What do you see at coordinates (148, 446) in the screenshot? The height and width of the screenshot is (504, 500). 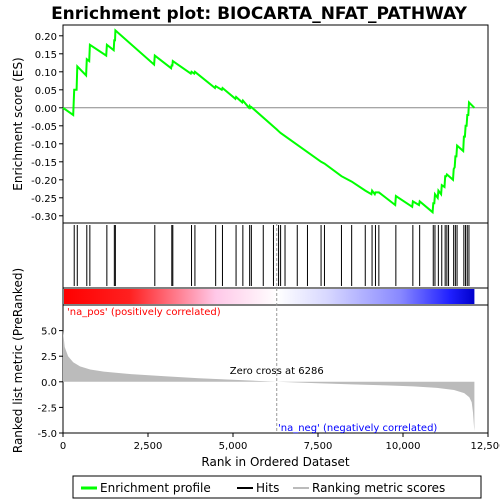 I see `x-tick-label: 2,500` at bounding box center [148, 446].